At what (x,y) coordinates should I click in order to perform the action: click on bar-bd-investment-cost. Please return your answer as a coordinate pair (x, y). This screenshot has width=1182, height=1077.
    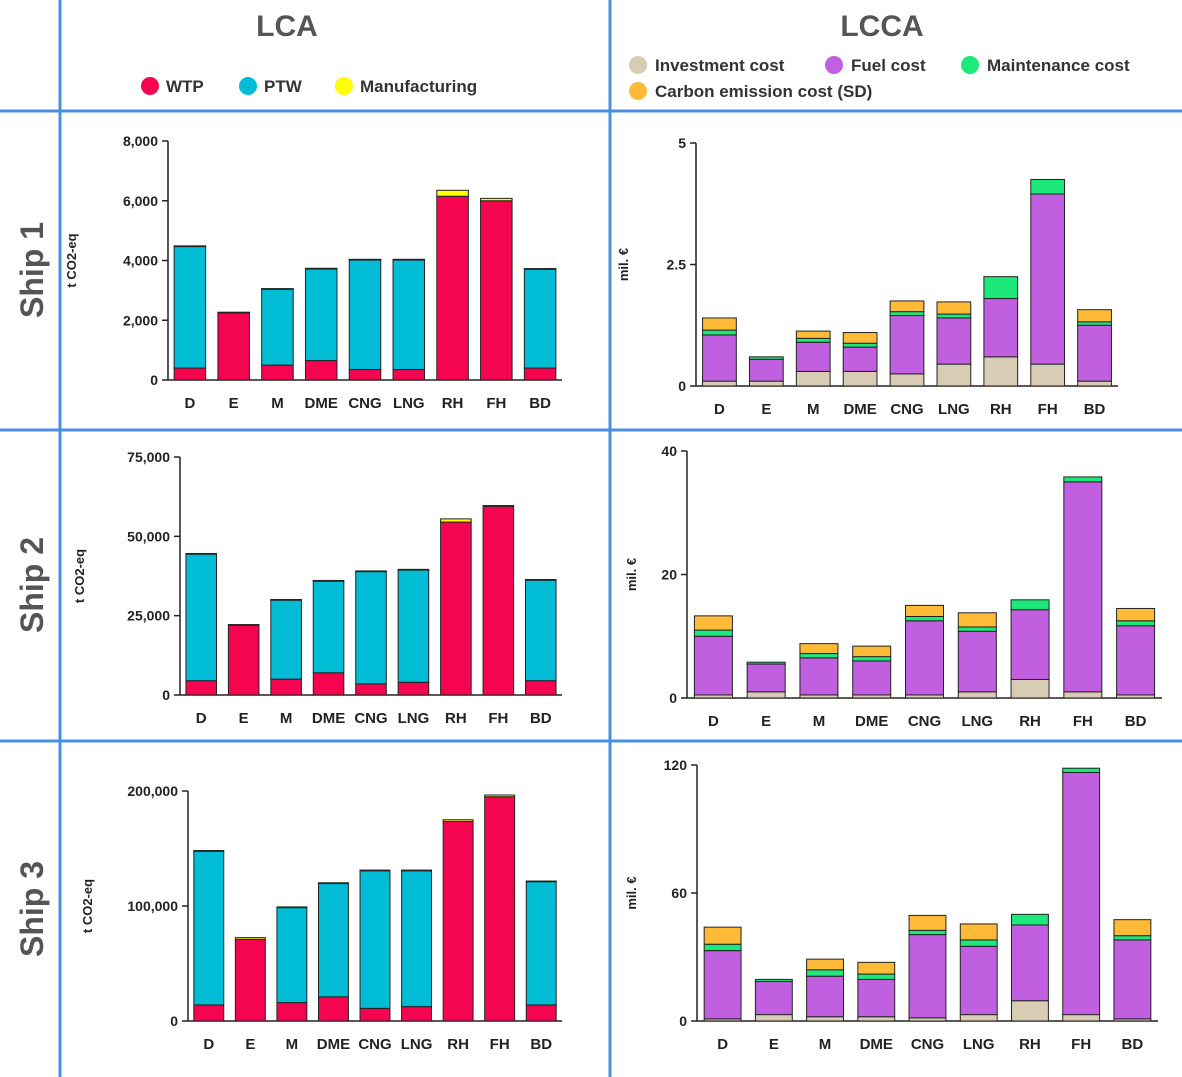
    Looking at the image, I should click on (1094, 383).